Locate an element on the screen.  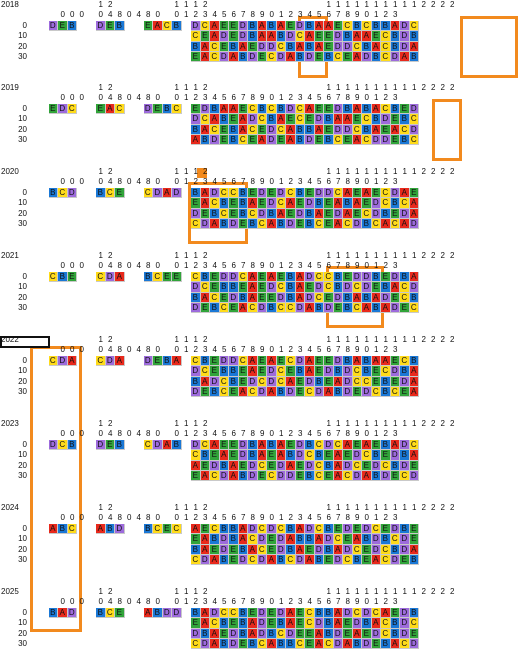
header-ones-digit: 6 is located at coordinates (233, 182).